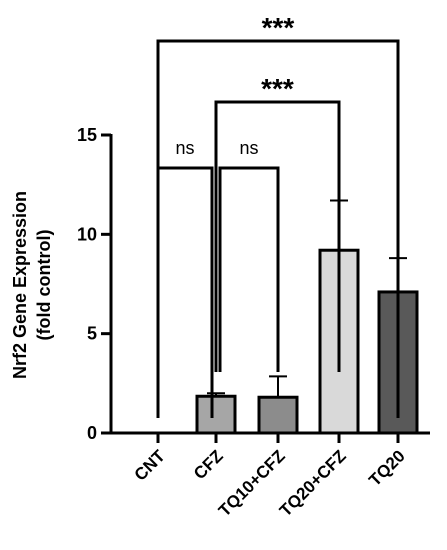 The image size is (447, 550). I want to click on y-tick-label: 0, so click(92, 433).